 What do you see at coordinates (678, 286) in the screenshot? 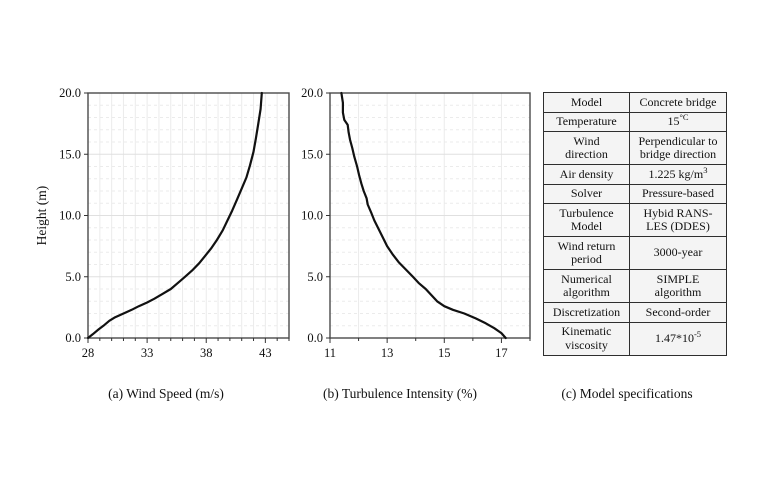
I see `spec-value-cell: SIMPLE algorithm` at bounding box center [678, 286].